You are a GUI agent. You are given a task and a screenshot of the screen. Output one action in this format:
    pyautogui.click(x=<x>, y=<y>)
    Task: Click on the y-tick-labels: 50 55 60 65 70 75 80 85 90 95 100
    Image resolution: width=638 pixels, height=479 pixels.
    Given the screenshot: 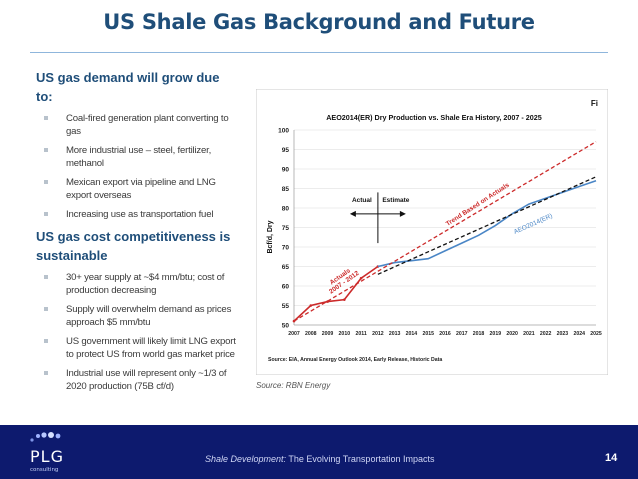 What is the action you would take?
    pyautogui.click(x=283, y=228)
    